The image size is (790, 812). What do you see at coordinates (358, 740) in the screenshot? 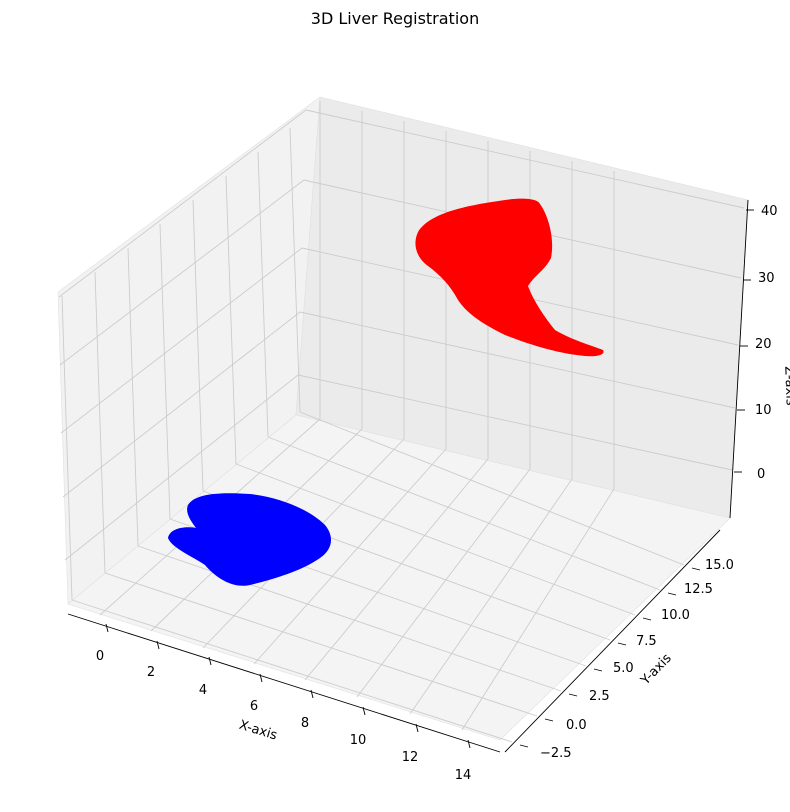
I see `x-tick-label: 10` at bounding box center [358, 740].